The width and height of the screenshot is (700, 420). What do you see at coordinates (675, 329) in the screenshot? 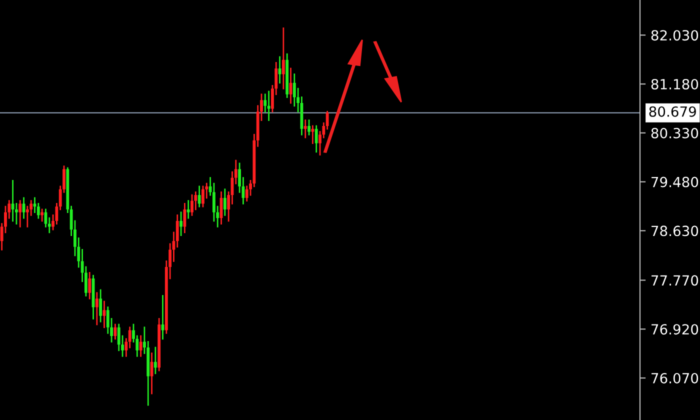
I see `y-tick-label: 76.920` at bounding box center [675, 329].